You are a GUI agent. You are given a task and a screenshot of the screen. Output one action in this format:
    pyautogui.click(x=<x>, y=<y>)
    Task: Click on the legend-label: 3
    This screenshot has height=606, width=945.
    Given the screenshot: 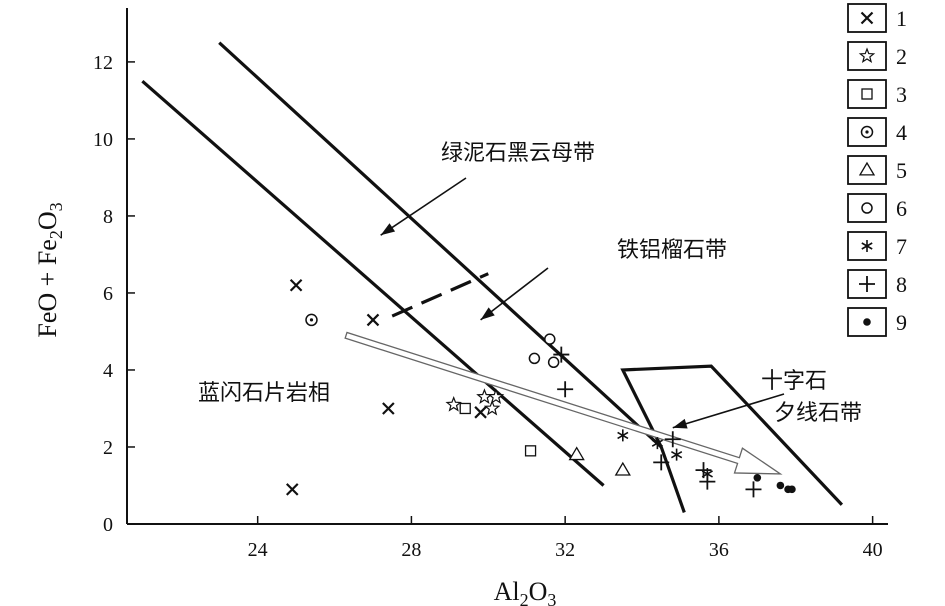 What is the action you would take?
    pyautogui.click(x=901, y=94)
    